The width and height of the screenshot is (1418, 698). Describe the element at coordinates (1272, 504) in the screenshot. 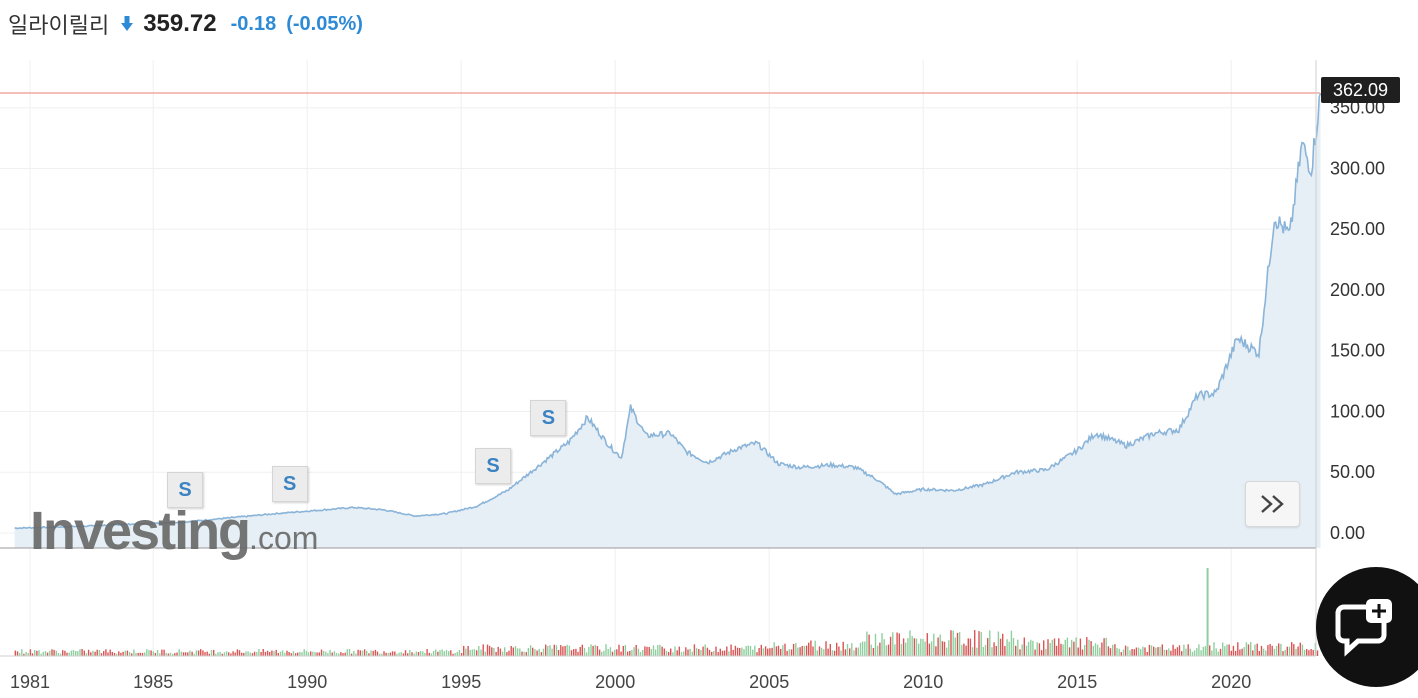

I see `scroll-right-button` at that location.